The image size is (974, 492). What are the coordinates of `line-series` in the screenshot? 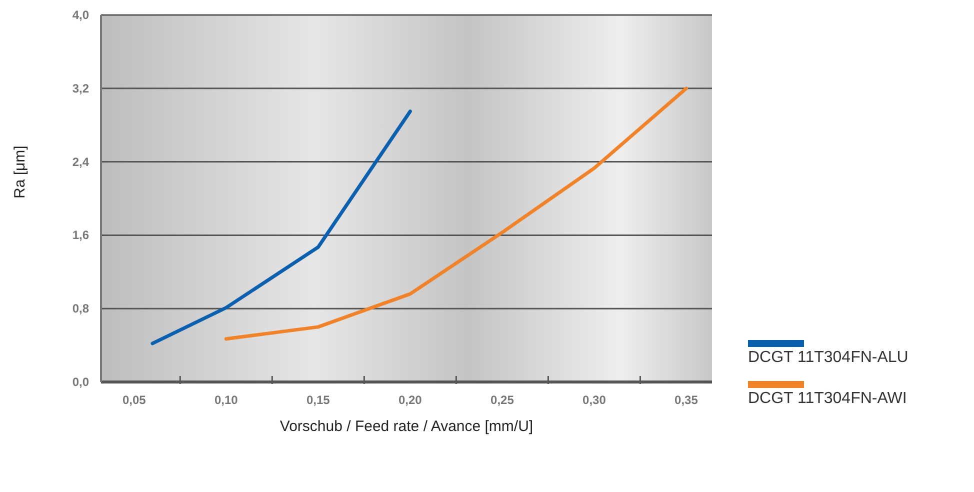 It's located at (281, 228).